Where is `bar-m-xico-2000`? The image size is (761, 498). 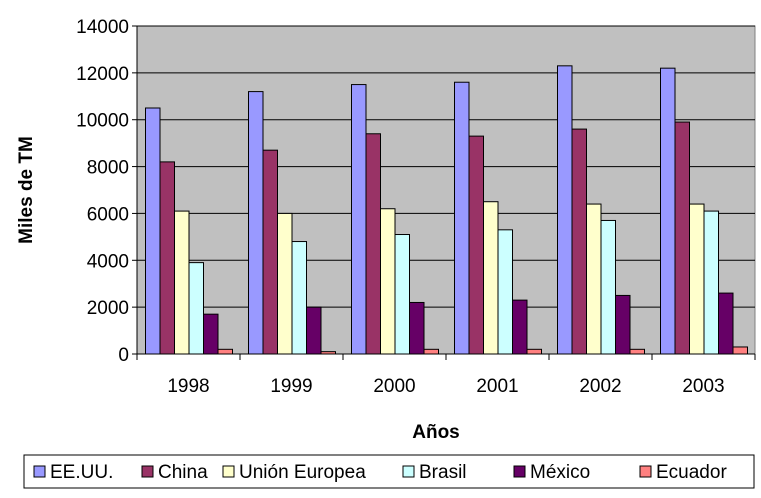 bar-m-xico-2000 is located at coordinates (417, 328).